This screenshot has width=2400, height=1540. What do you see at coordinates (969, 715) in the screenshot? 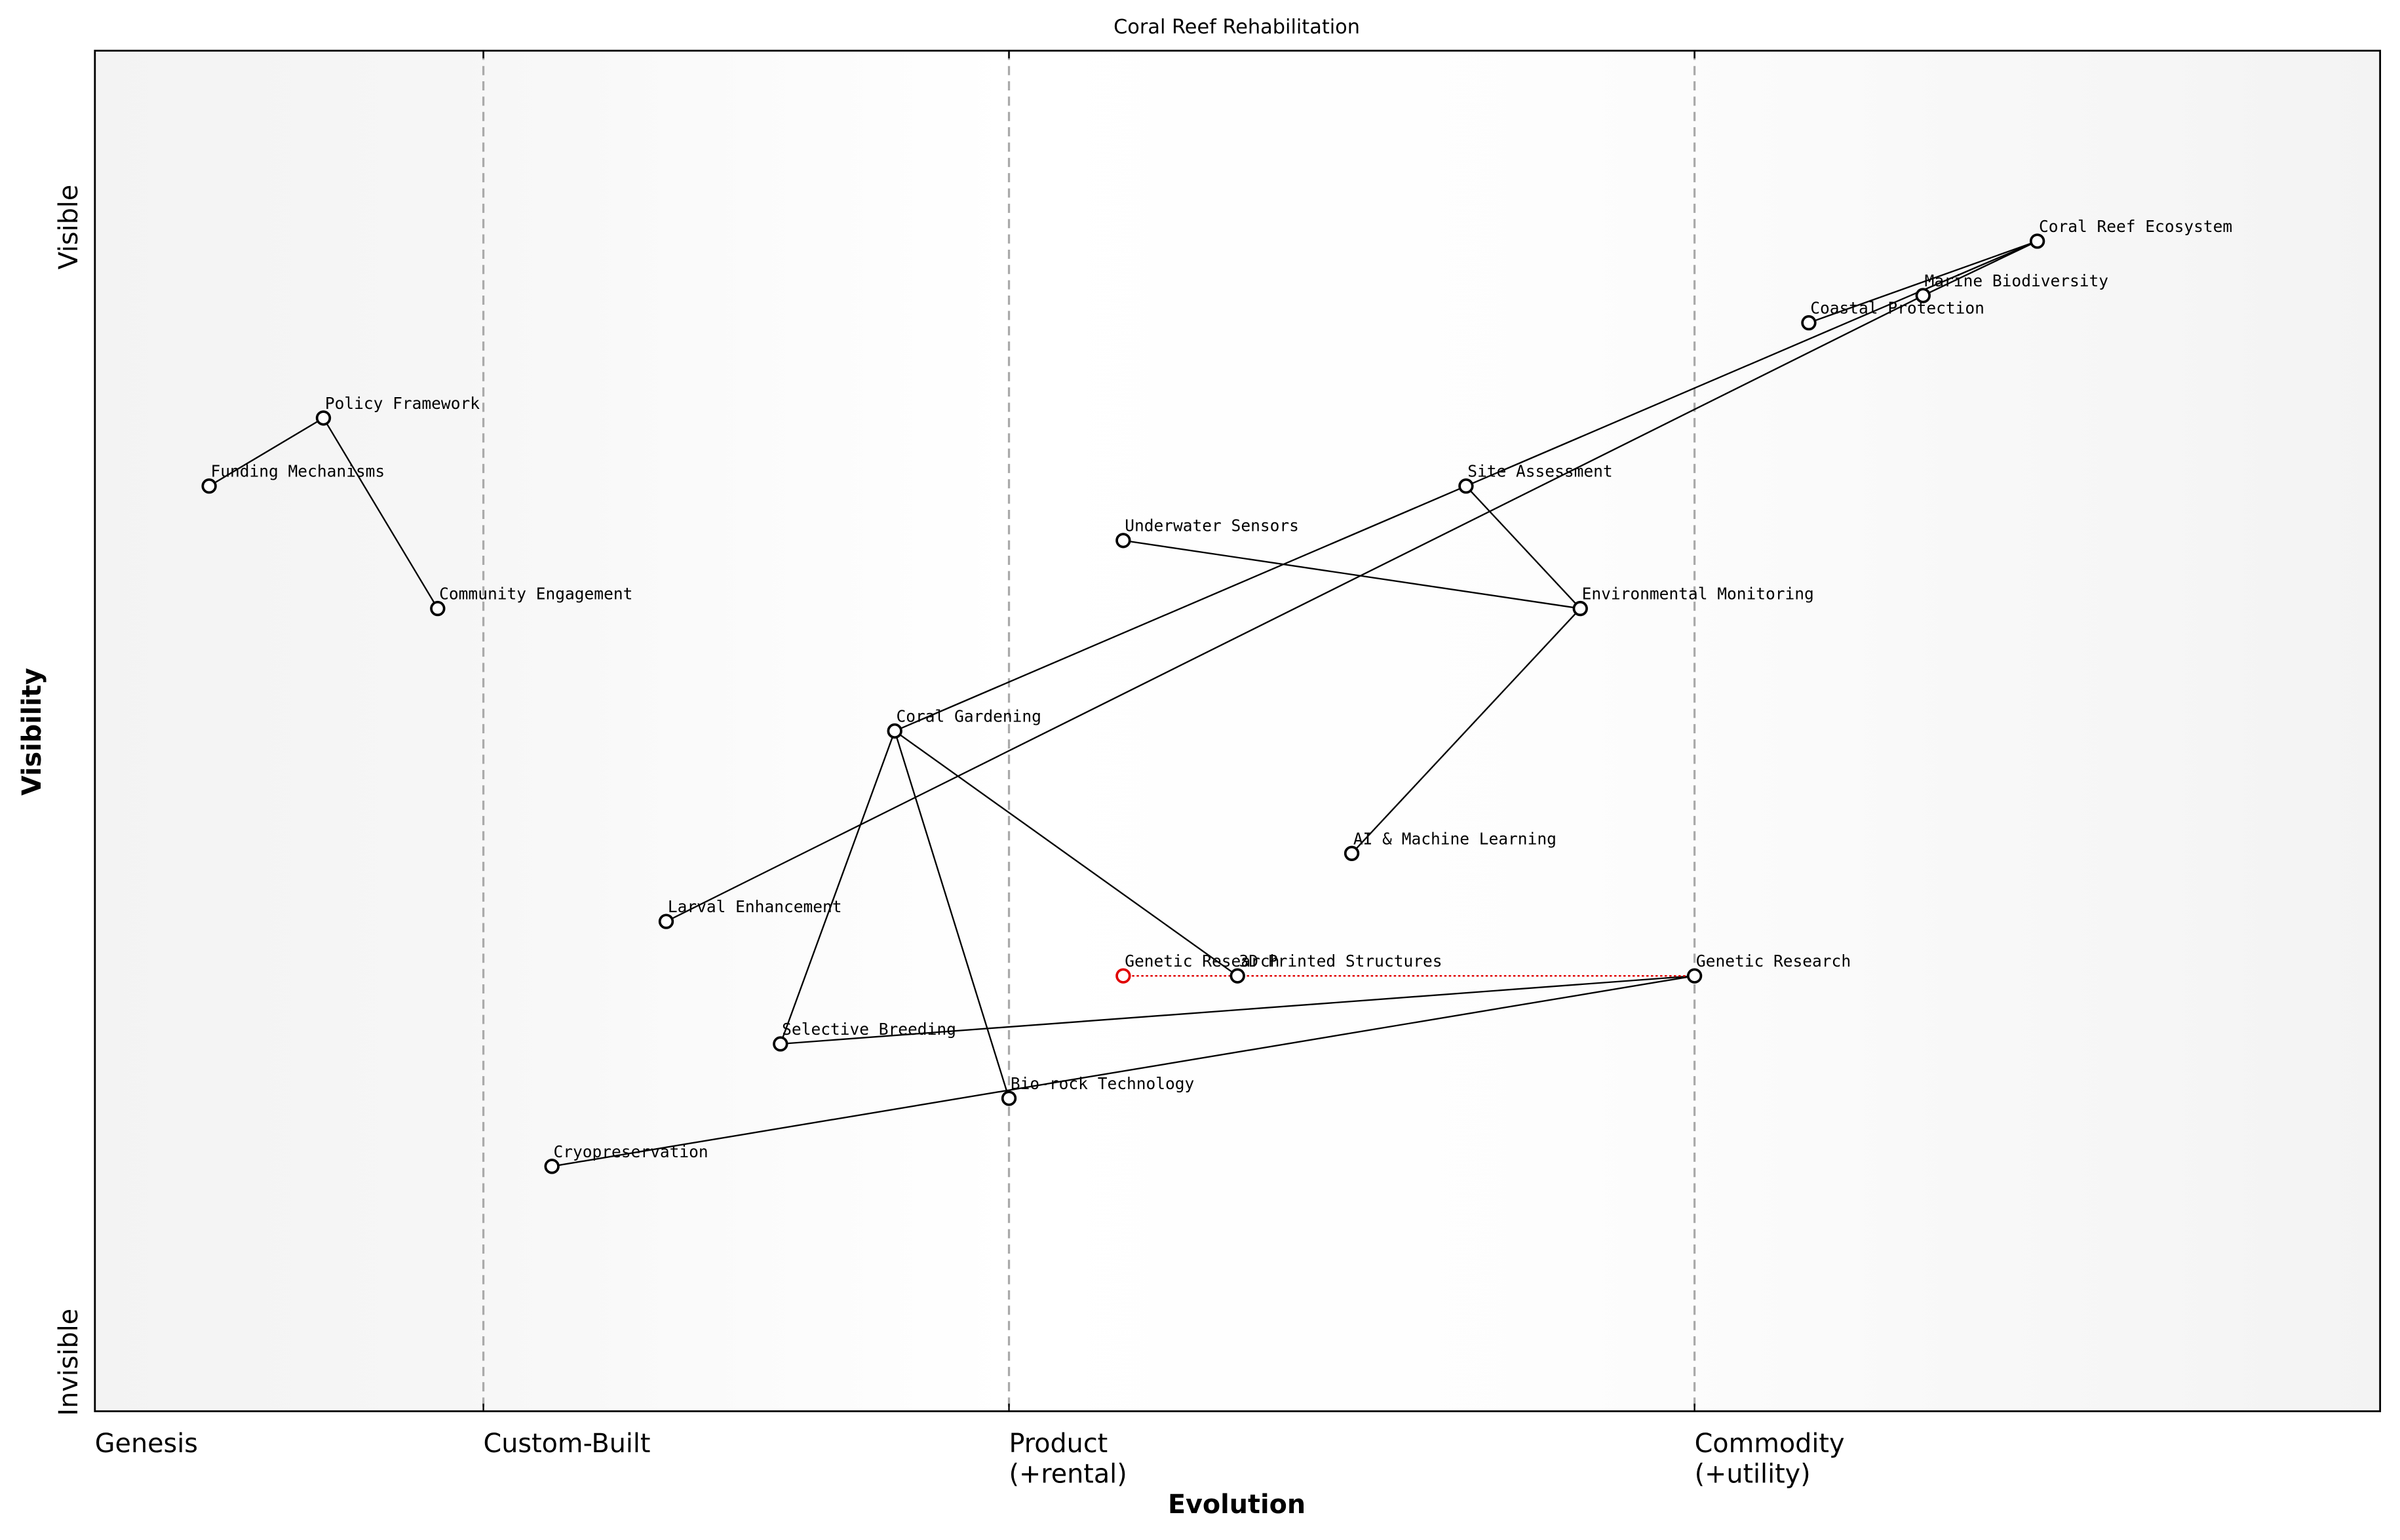
I see `component-label: Coral Gardening` at bounding box center [969, 715].